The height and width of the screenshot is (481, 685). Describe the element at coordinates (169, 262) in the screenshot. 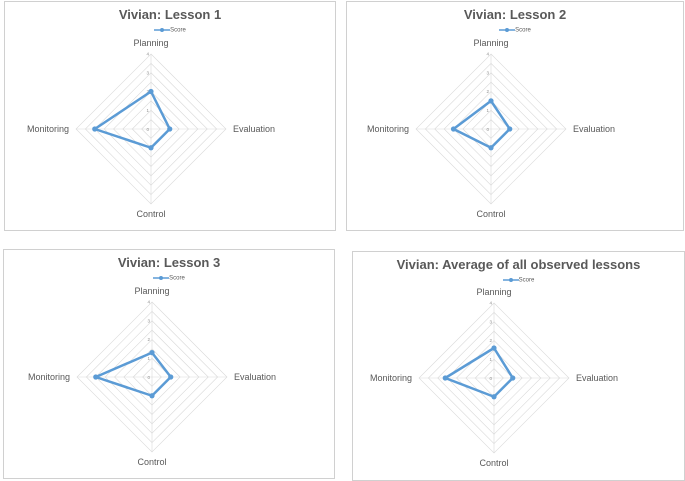

I see `chart-title: Vivian: Lesson 3` at that location.